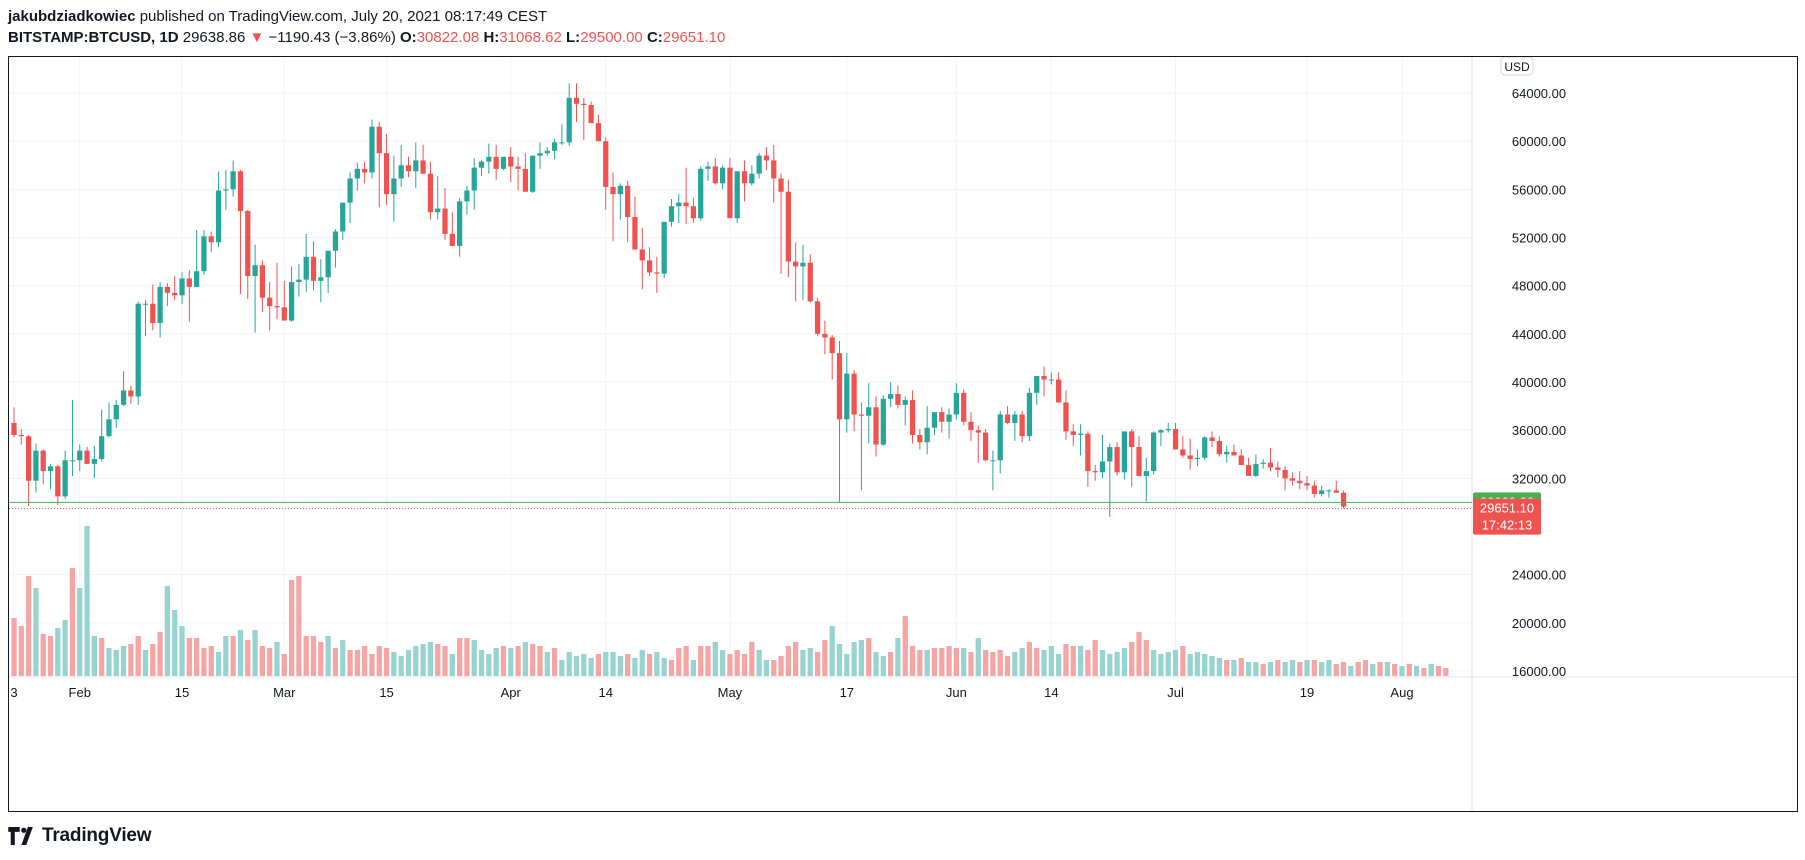 This screenshot has width=1805, height=860. Describe the element at coordinates (448, 37) in the screenshot. I see `open-value: 30822.08` at that location.